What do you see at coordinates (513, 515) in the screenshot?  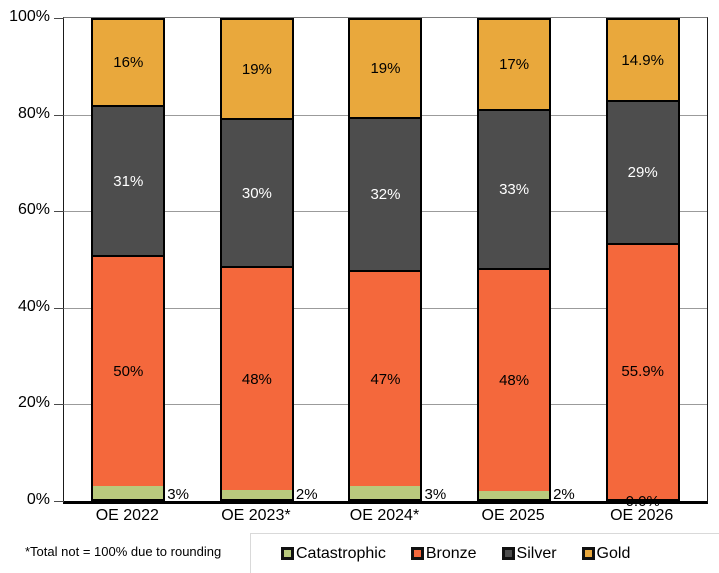 I see `category-label: OE 2025` at bounding box center [513, 515].